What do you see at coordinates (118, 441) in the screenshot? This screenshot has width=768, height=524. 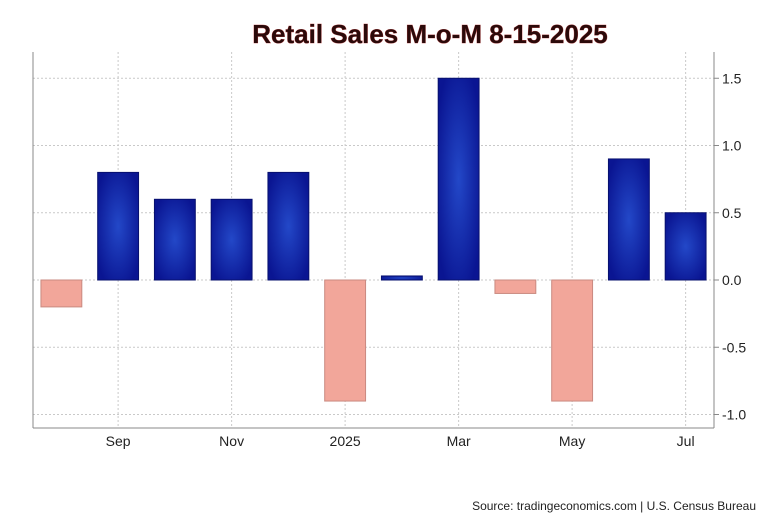 I see `x-tick-label: Sep` at bounding box center [118, 441].